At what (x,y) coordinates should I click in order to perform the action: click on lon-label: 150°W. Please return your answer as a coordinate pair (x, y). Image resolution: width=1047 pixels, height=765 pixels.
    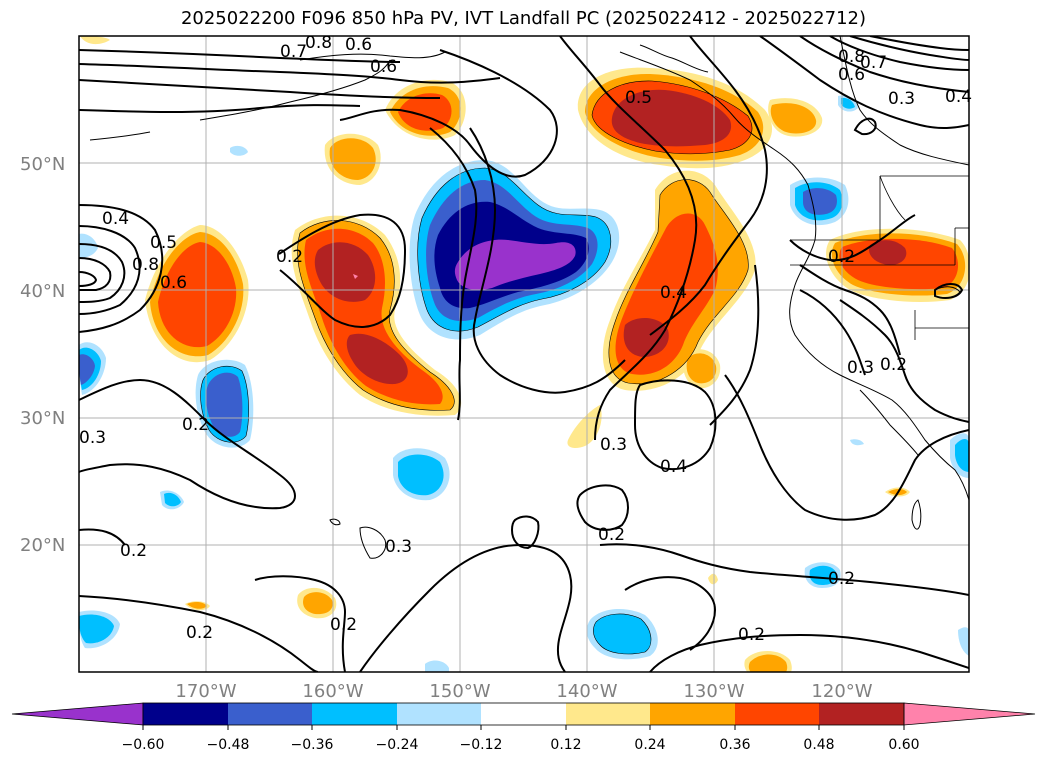
    Looking at the image, I should click on (459, 691).